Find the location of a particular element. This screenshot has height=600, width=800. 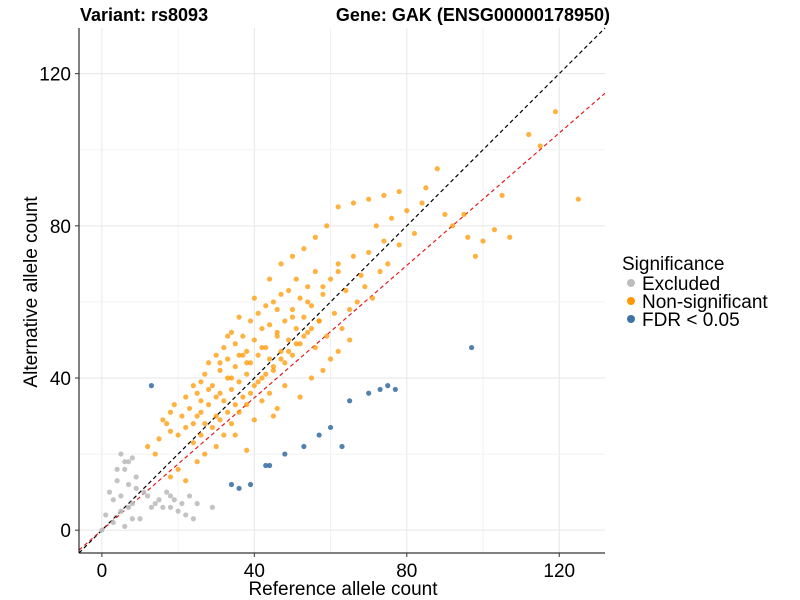

x-axis-title: Reference allele count is located at coordinates (343, 589).